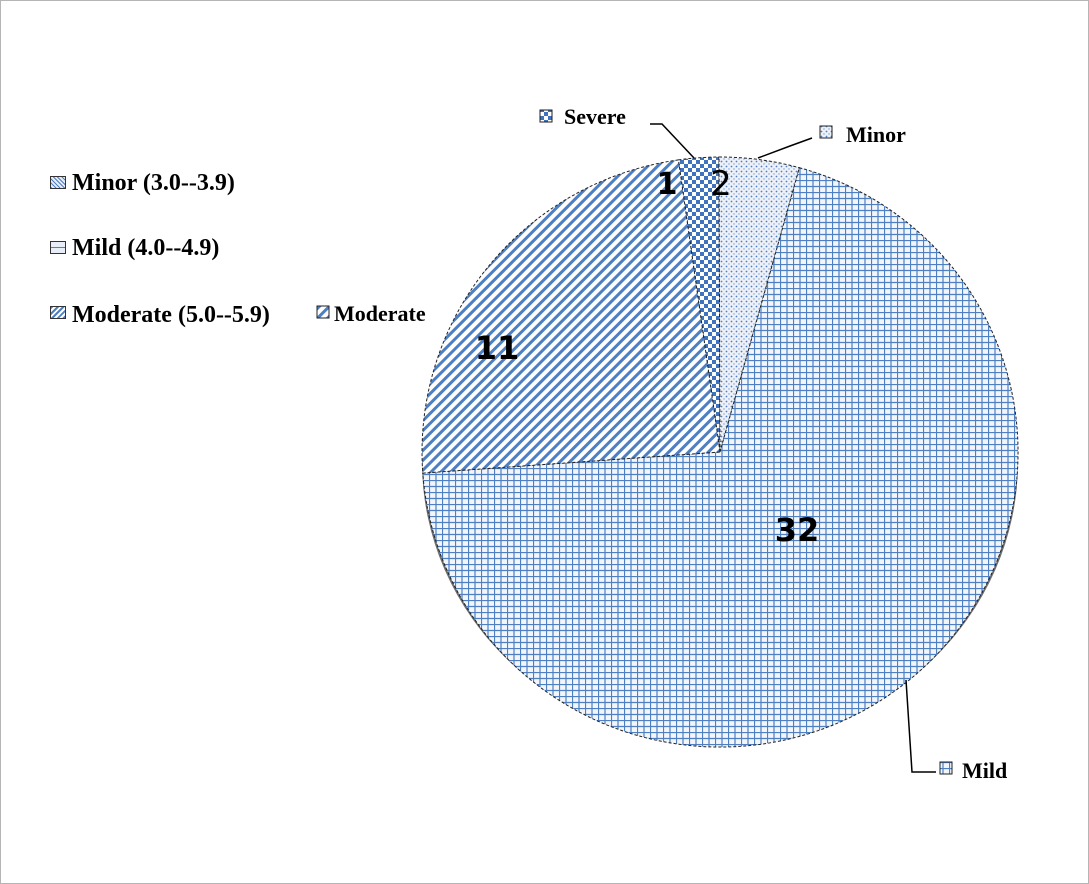 This screenshot has height=884, width=1089. What do you see at coordinates (721, 184) in the screenshot?
I see `data-label-minor: 2` at bounding box center [721, 184].